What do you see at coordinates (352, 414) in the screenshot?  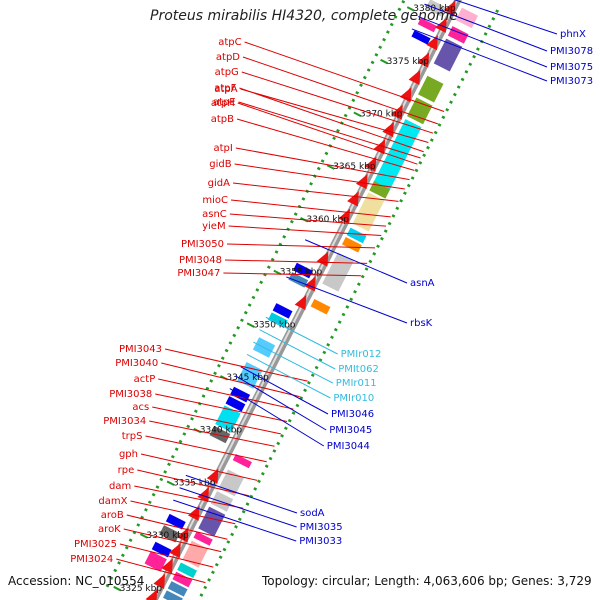 I see `gene-label-right: PMI3046` at bounding box center [352, 414].